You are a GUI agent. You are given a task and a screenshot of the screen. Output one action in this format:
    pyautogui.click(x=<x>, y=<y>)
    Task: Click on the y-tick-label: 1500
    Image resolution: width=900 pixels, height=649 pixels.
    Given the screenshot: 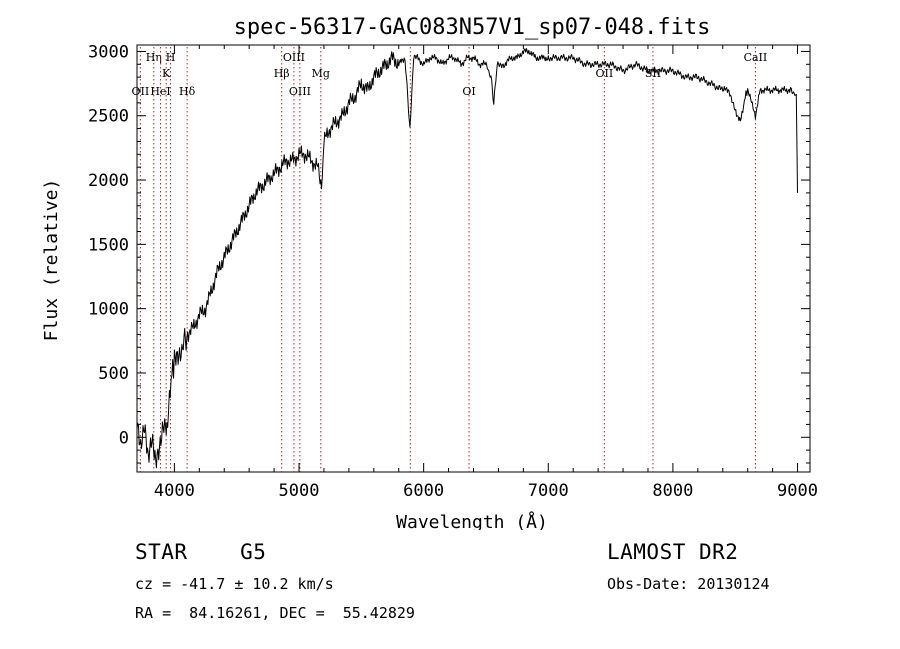 What is the action you would take?
    pyautogui.click(x=108, y=245)
    